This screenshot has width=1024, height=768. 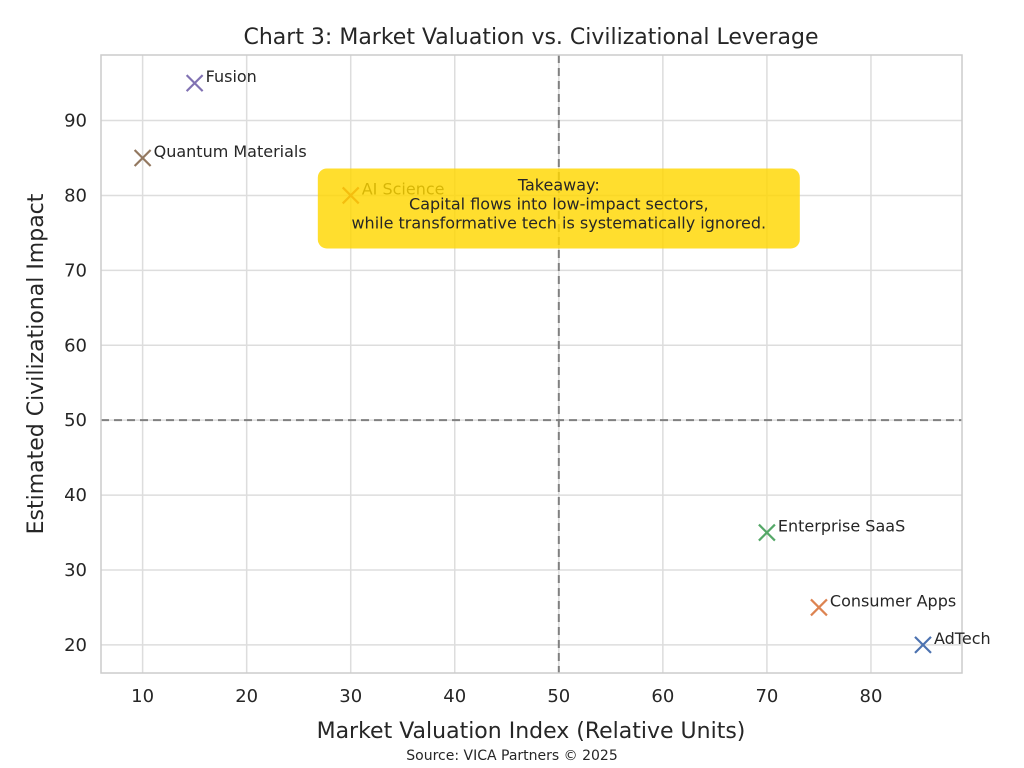 I want to click on x-tick-label: 70, so click(x=766, y=696).